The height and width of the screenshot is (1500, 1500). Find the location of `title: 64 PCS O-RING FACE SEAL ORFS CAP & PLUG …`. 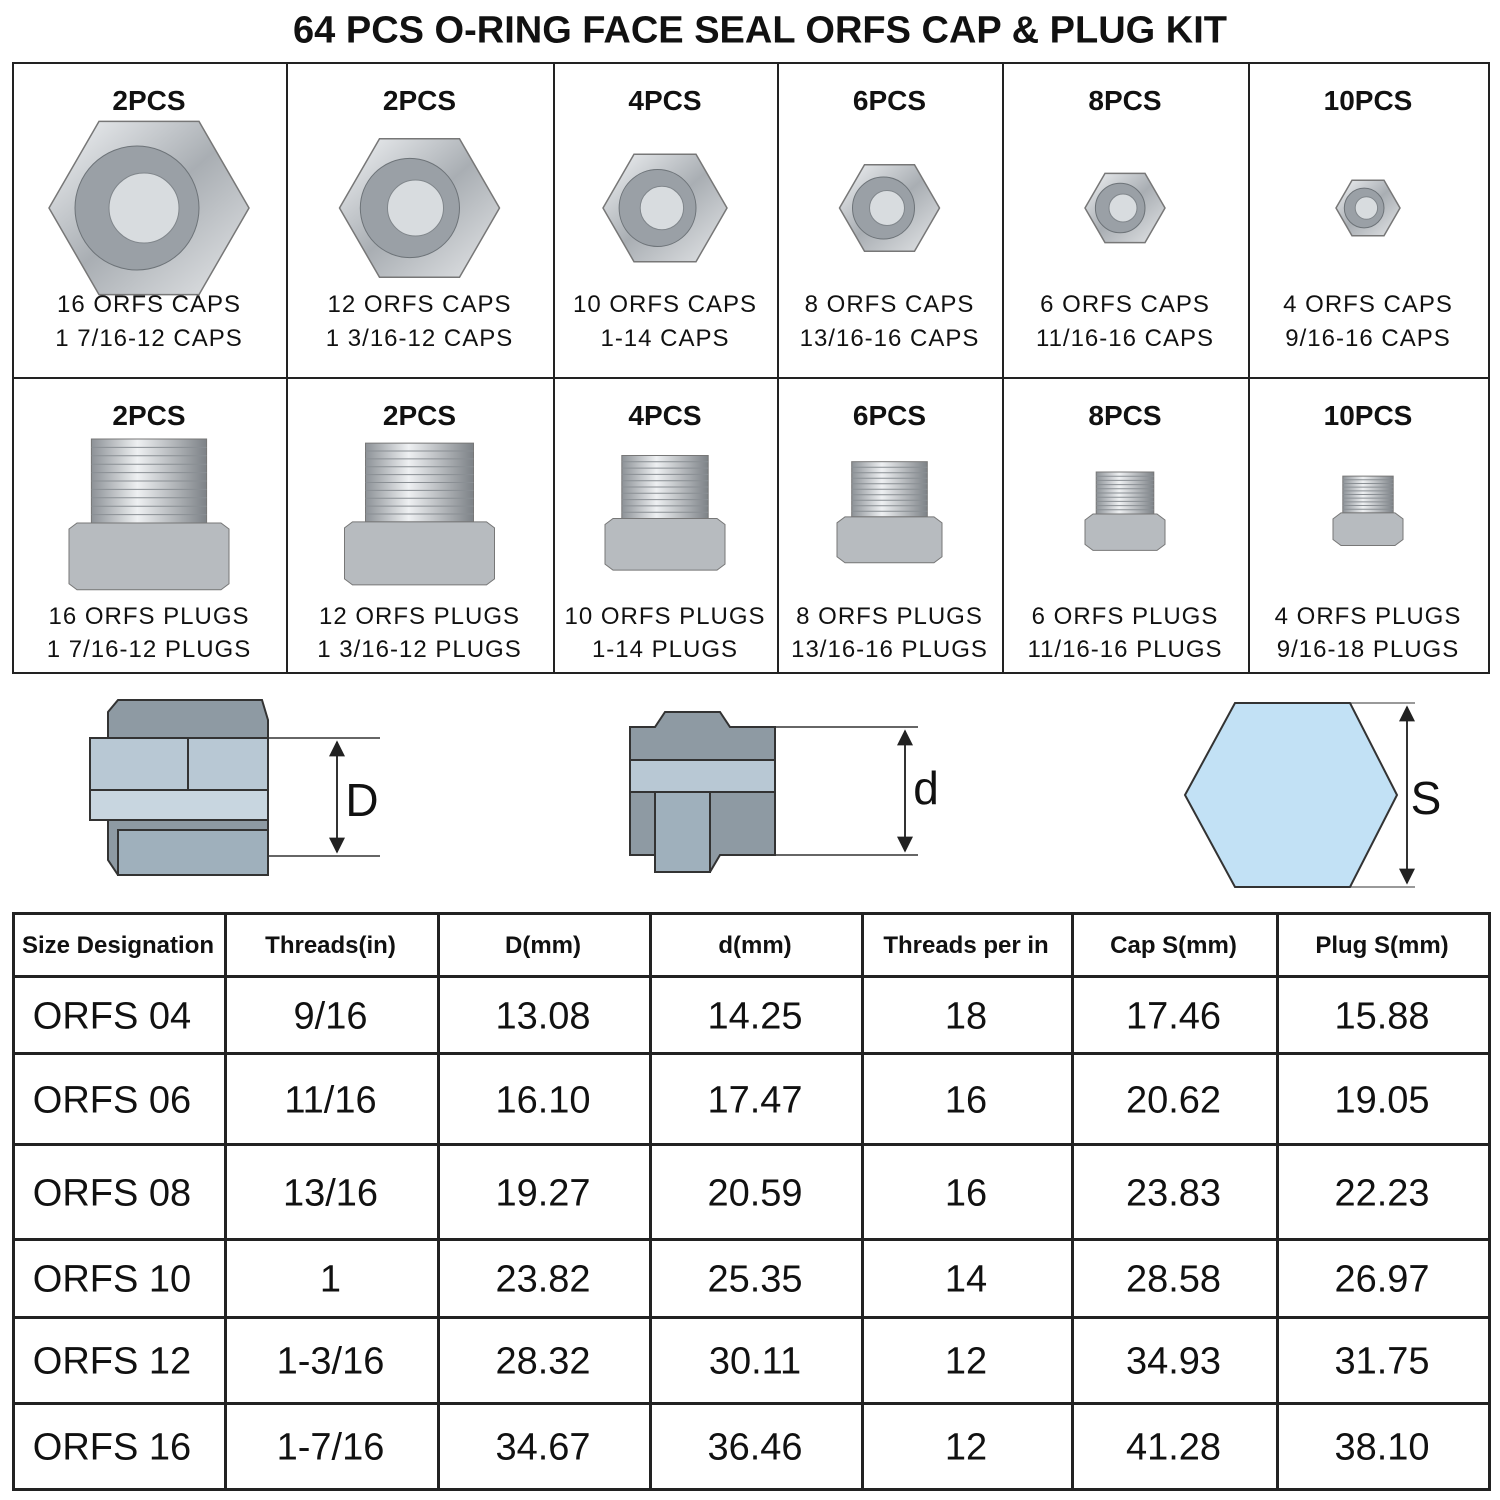

title: 64 PCS O-RING FACE SEAL ORFS CAP & PLUG … is located at coordinates (760, 30).